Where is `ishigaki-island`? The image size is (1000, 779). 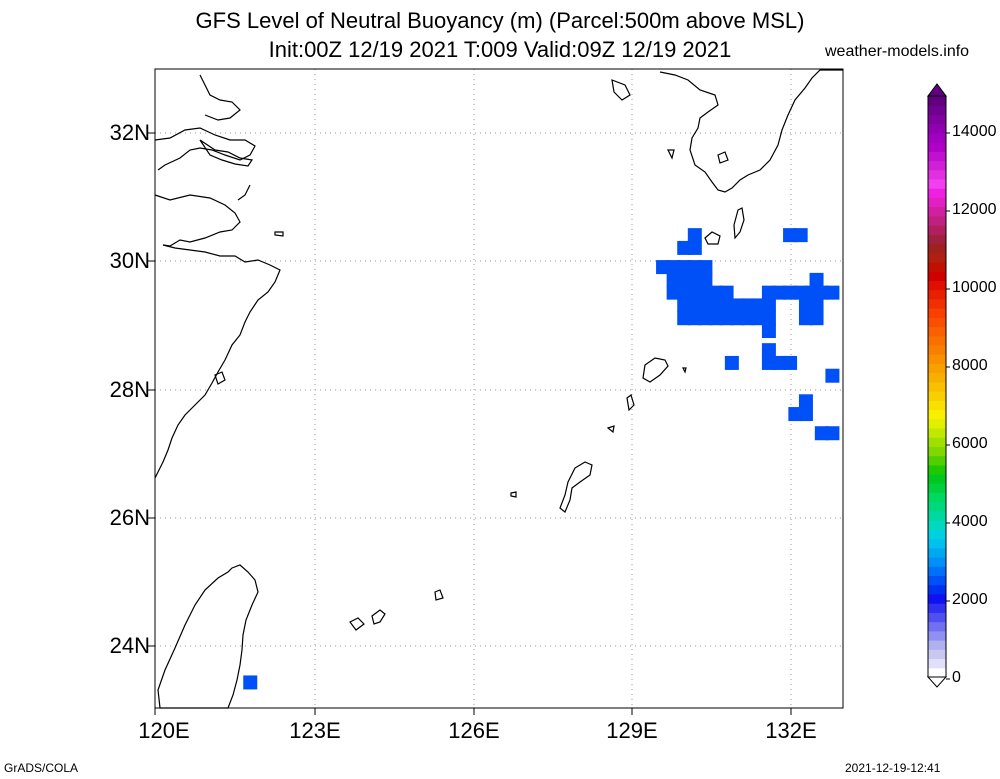
ishigaki-island is located at coordinates (357, 624).